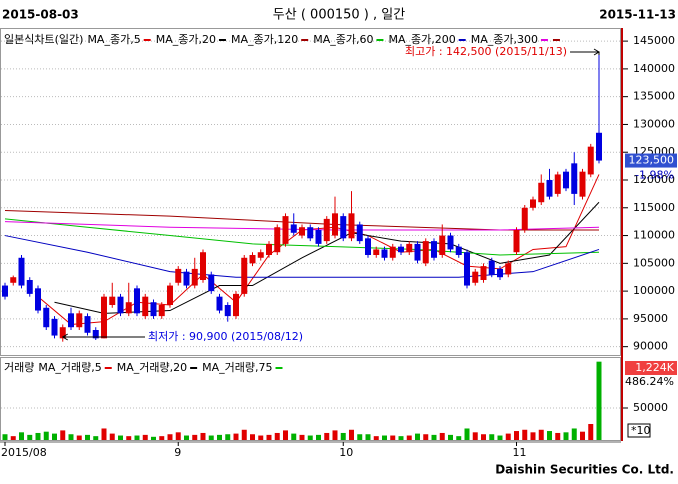  What do you see at coordinates (113, 39) in the screenshot?
I see `legend-label: MA_종가,5` at bounding box center [113, 39].